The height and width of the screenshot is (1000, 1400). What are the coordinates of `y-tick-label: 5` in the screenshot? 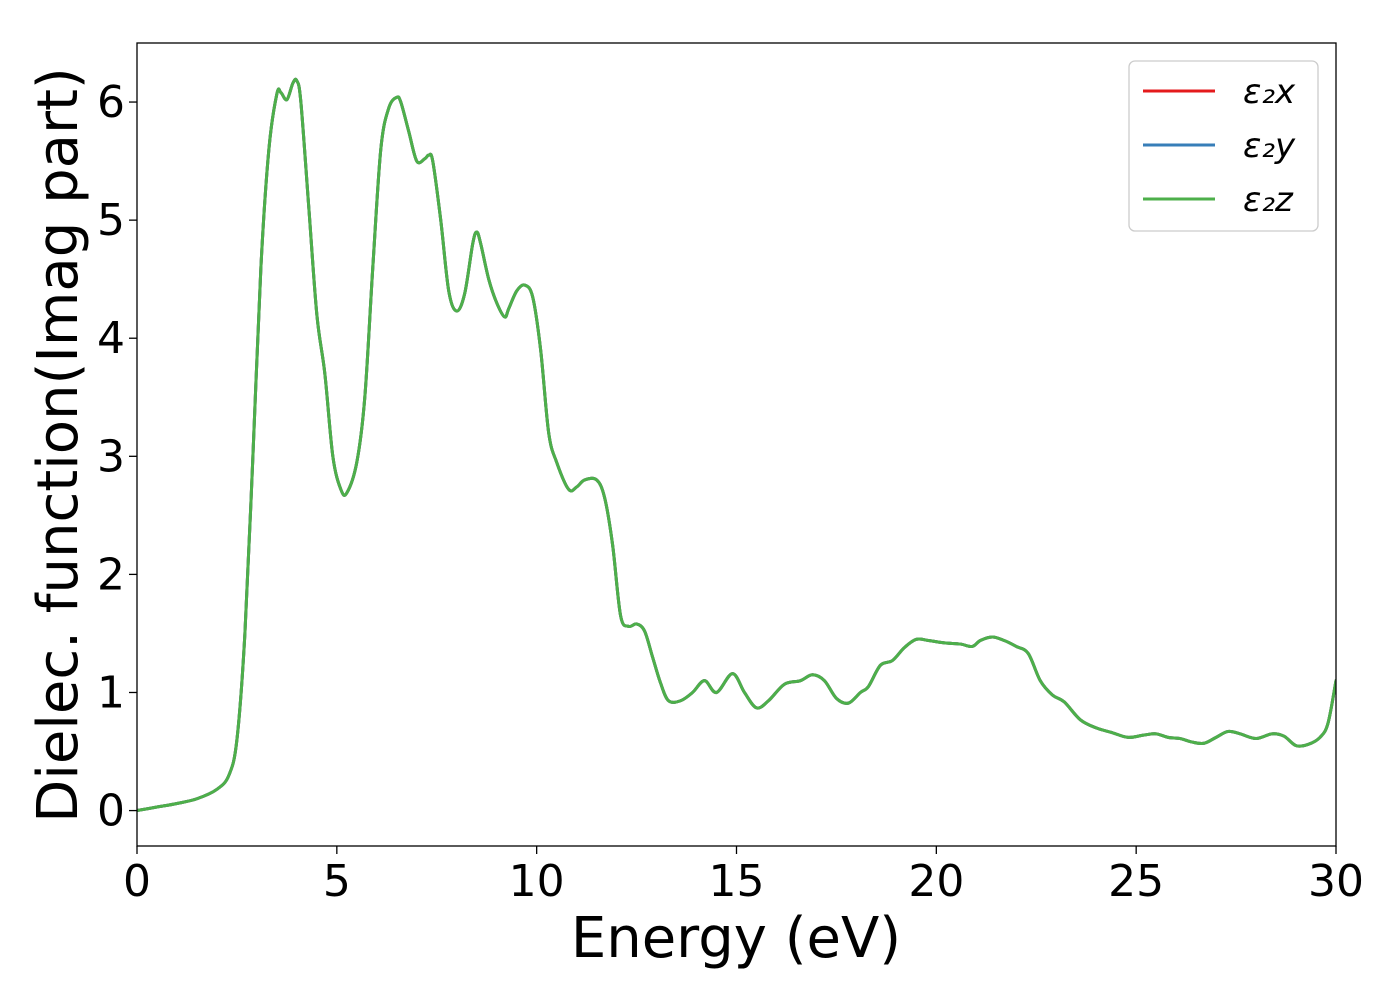 It's located at (111, 220).